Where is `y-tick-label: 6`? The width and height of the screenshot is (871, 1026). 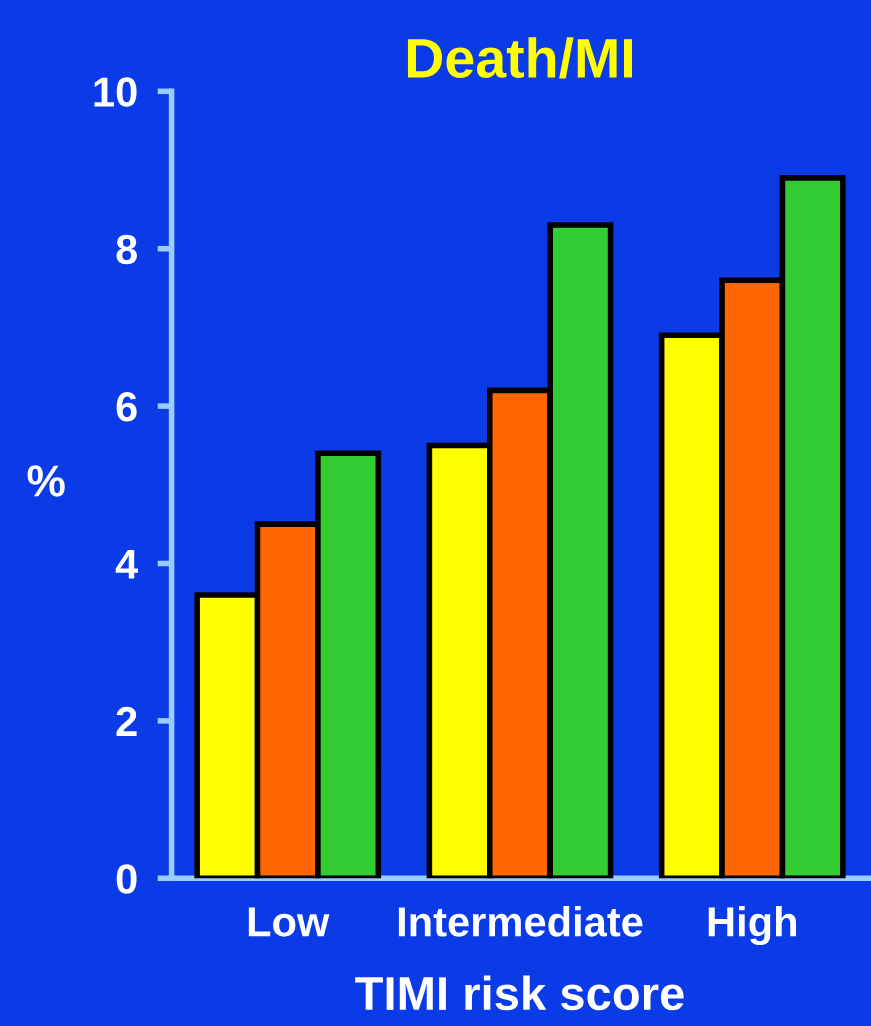 y-tick-label: 6 is located at coordinates (126, 407).